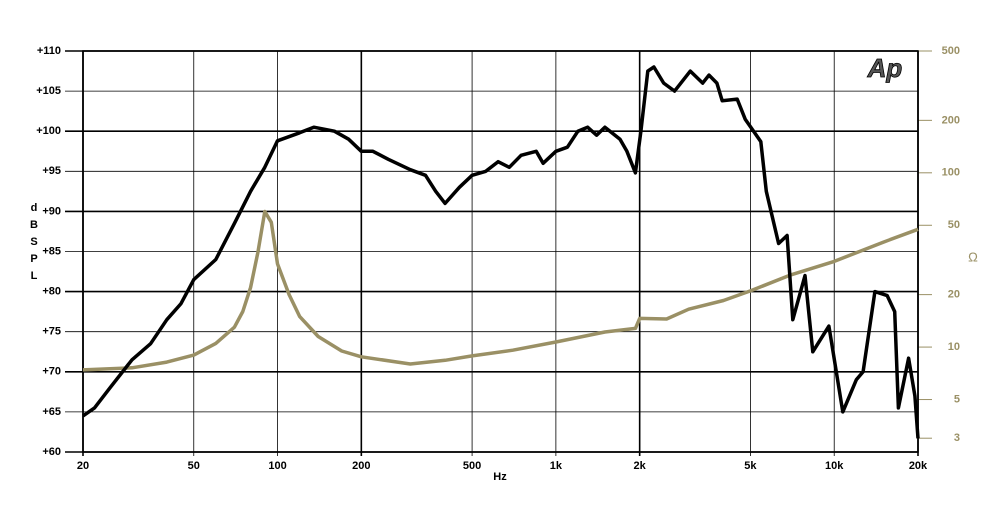 This screenshot has height=521, width=1000. What do you see at coordinates (885, 68) in the screenshot?
I see `logo: Ap` at bounding box center [885, 68].